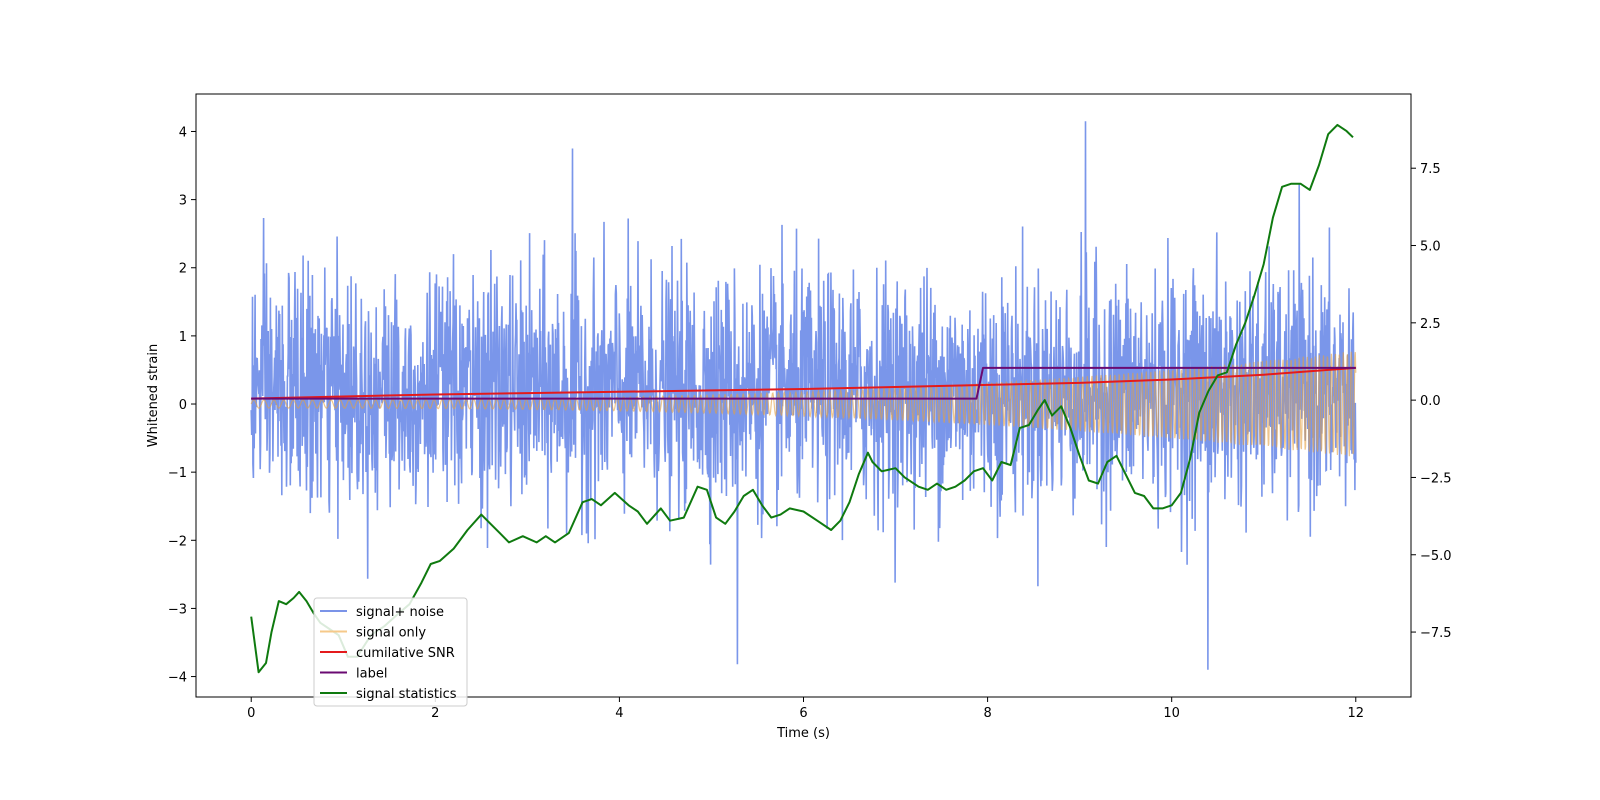  I want to click on legend-entry: signal only, so click(391, 633).